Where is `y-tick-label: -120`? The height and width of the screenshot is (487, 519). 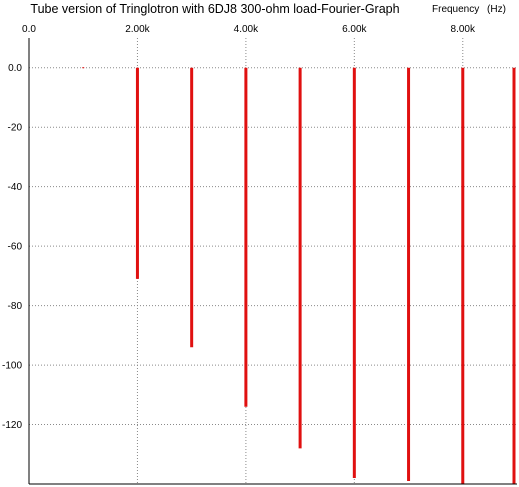
y-tick-label: -120 is located at coordinates (12, 425).